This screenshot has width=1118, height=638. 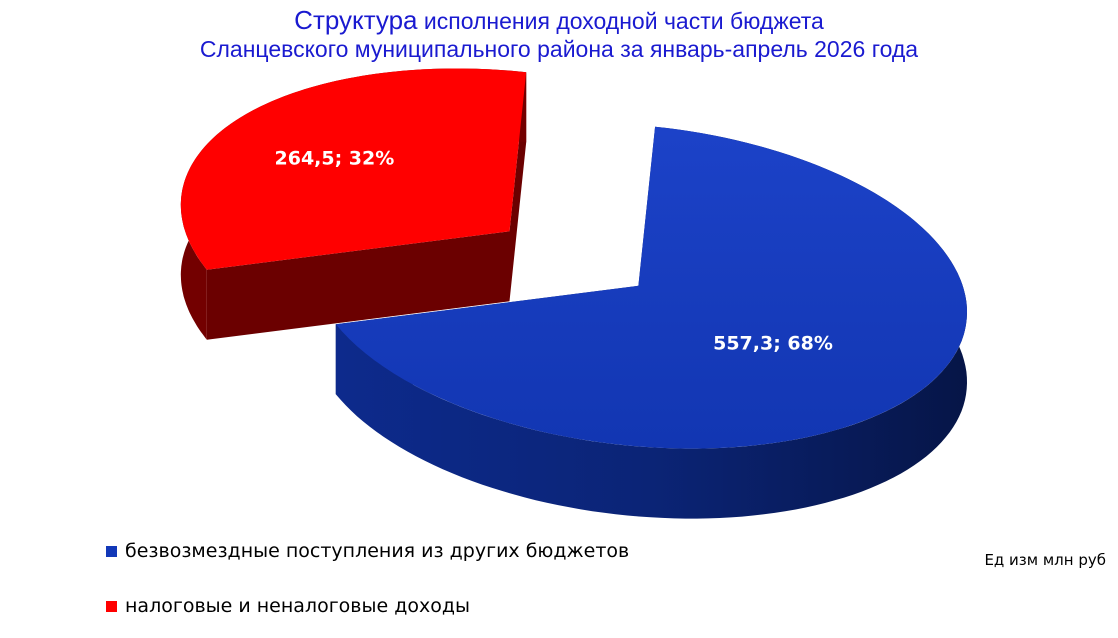 I want to click on legend-swatch-blue, so click(x=111, y=551).